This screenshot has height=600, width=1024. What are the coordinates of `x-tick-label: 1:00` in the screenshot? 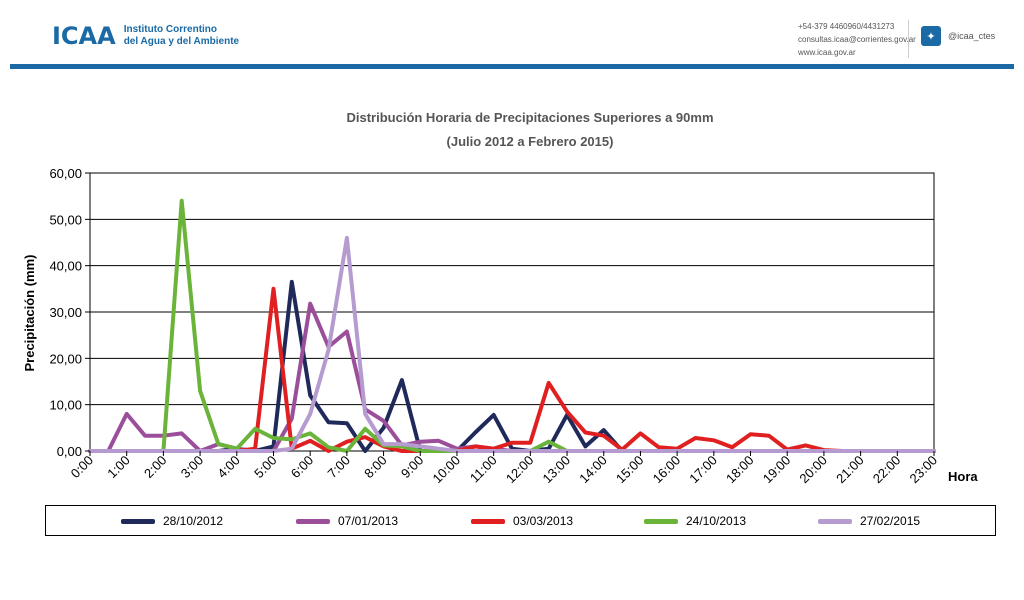 It's located at (118, 467).